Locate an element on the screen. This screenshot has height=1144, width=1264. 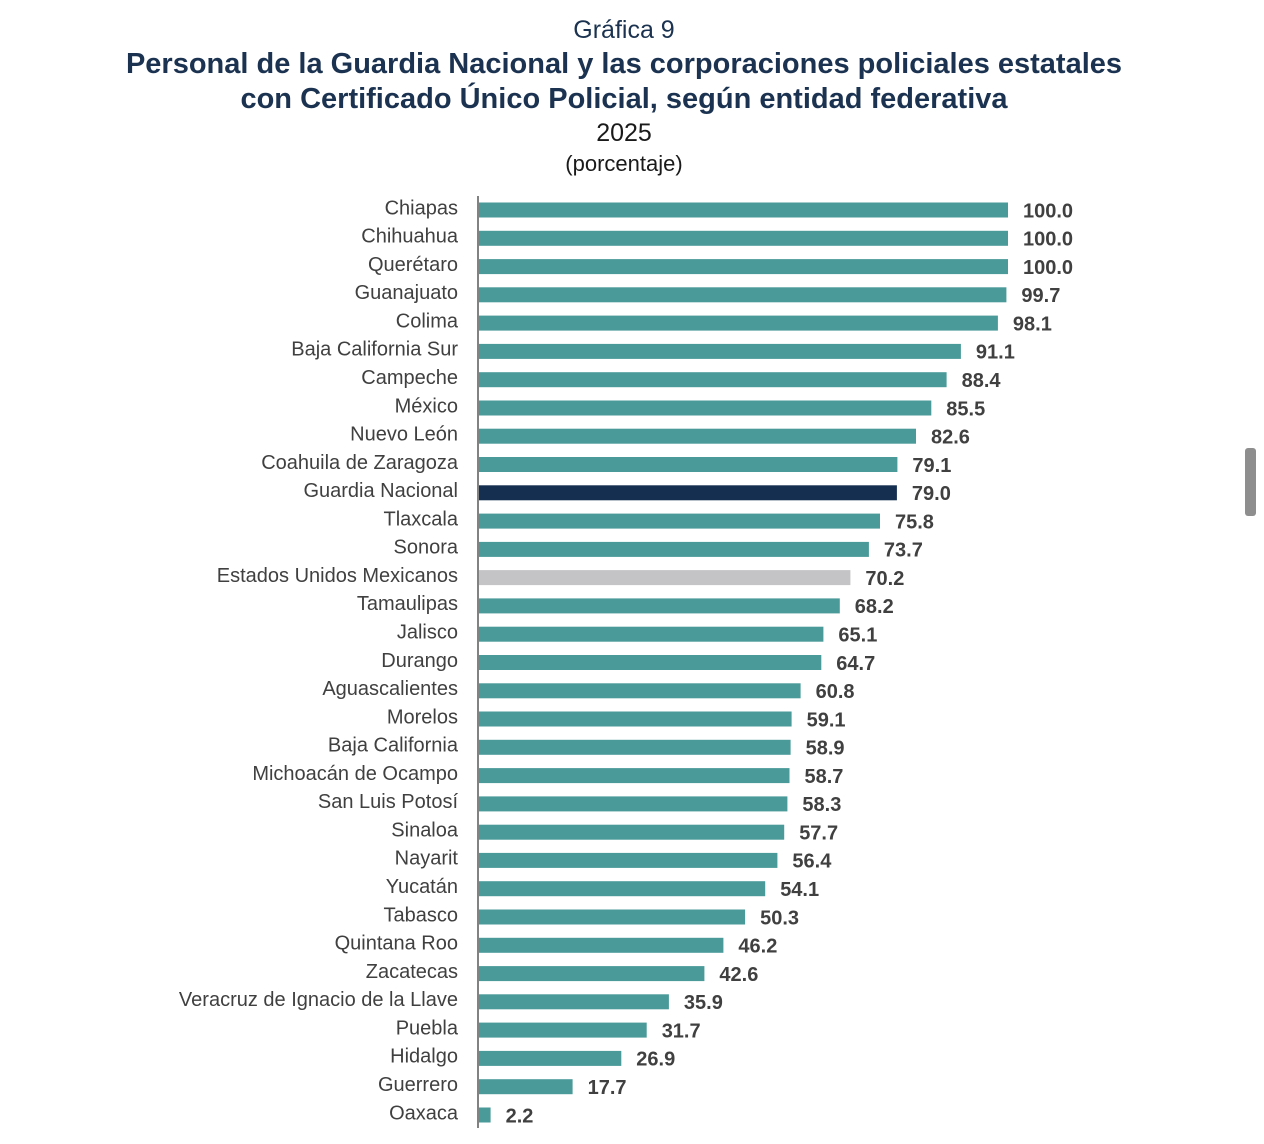
bar-estados-unidos-mexicanos is located at coordinates (665, 578).